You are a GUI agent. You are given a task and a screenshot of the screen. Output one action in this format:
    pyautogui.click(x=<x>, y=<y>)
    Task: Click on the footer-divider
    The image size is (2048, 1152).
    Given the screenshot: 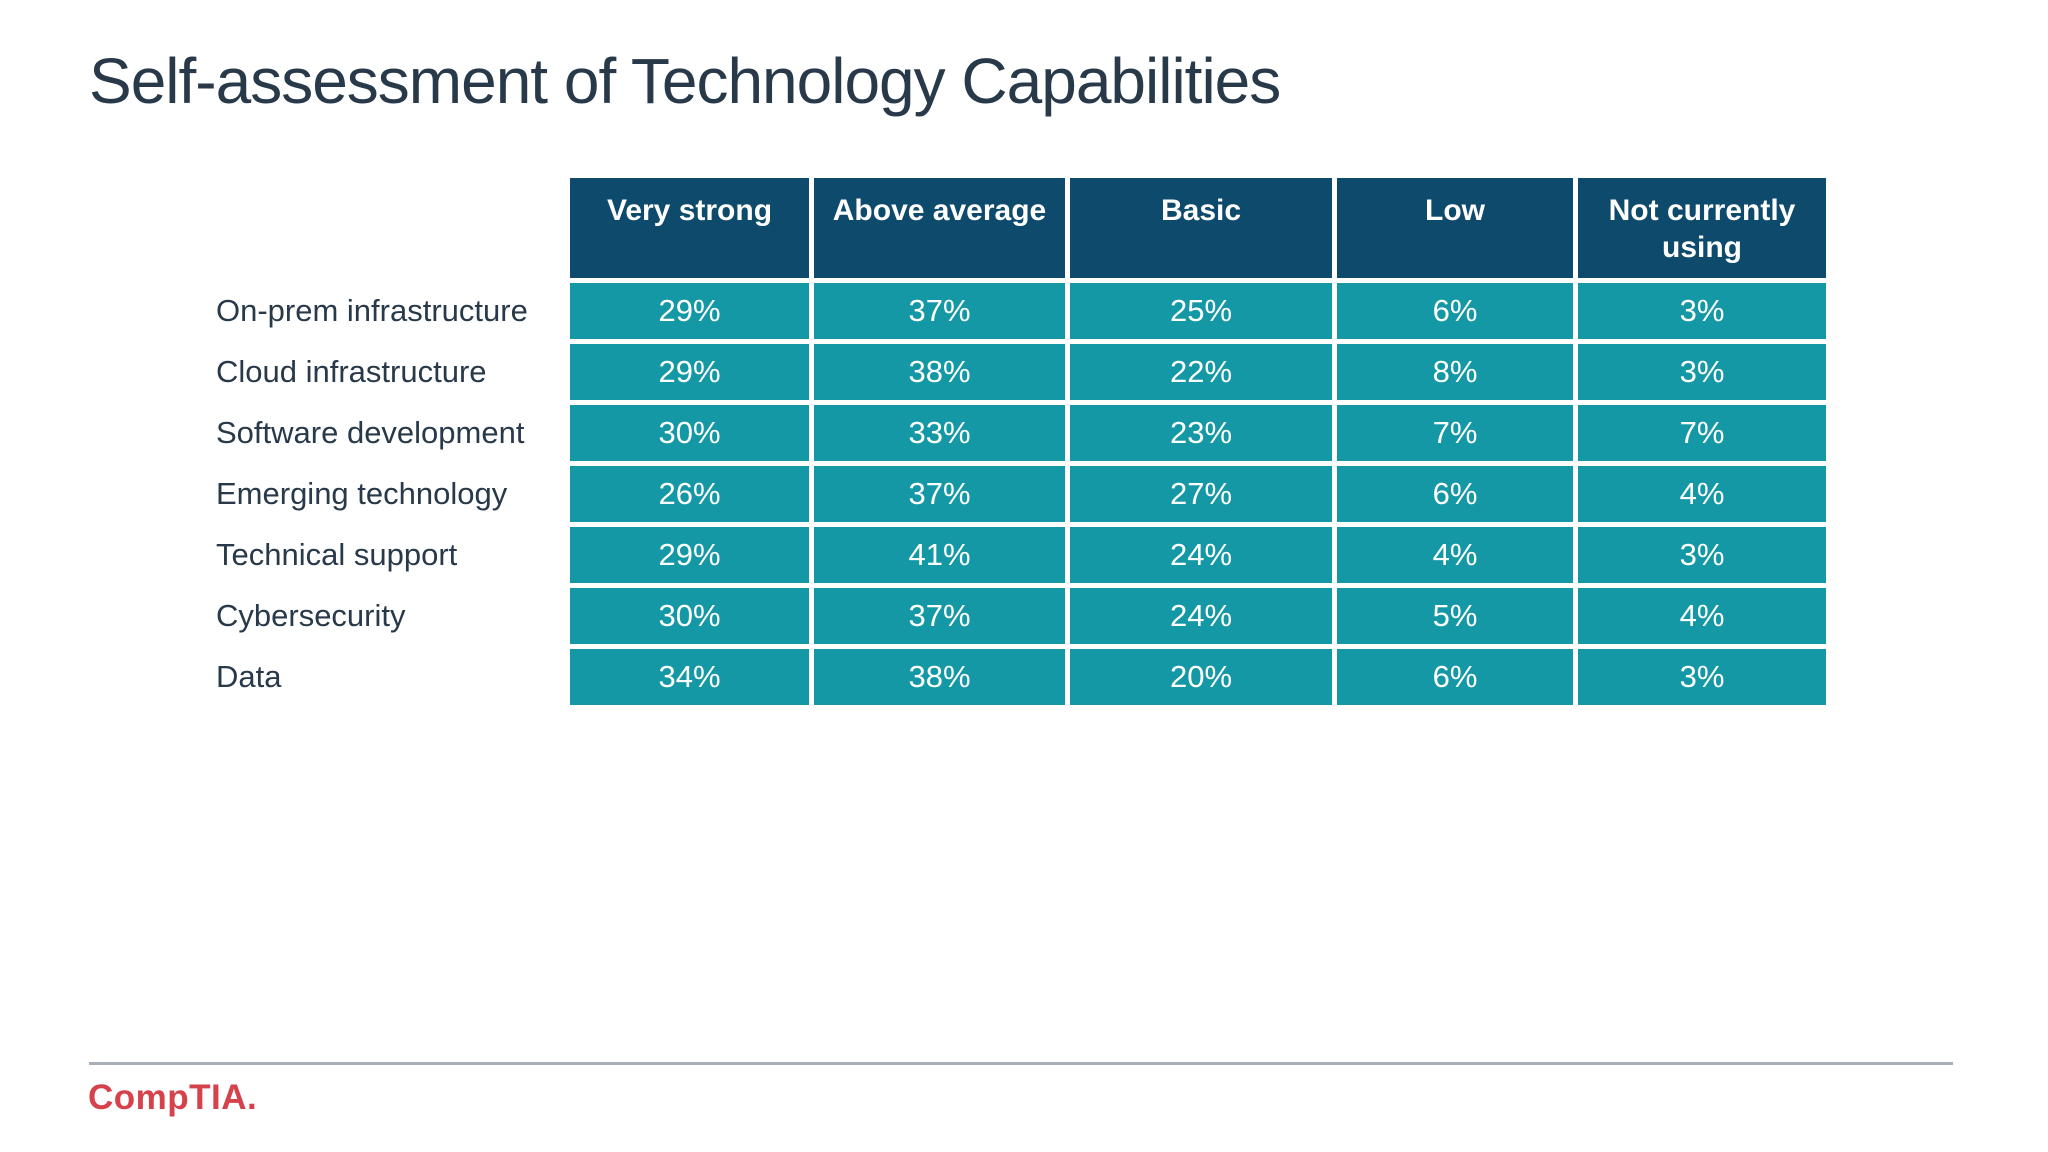 What is the action you would take?
    pyautogui.click(x=1021, y=1063)
    